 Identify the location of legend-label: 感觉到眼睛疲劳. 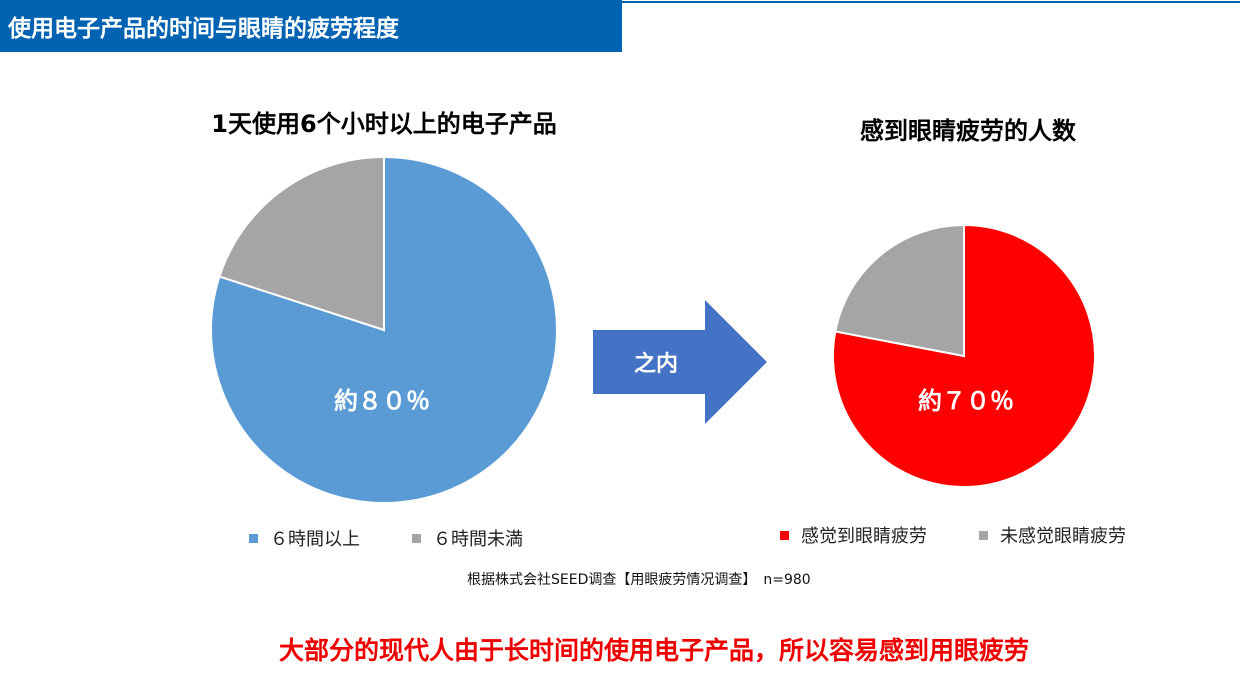
(864, 536).